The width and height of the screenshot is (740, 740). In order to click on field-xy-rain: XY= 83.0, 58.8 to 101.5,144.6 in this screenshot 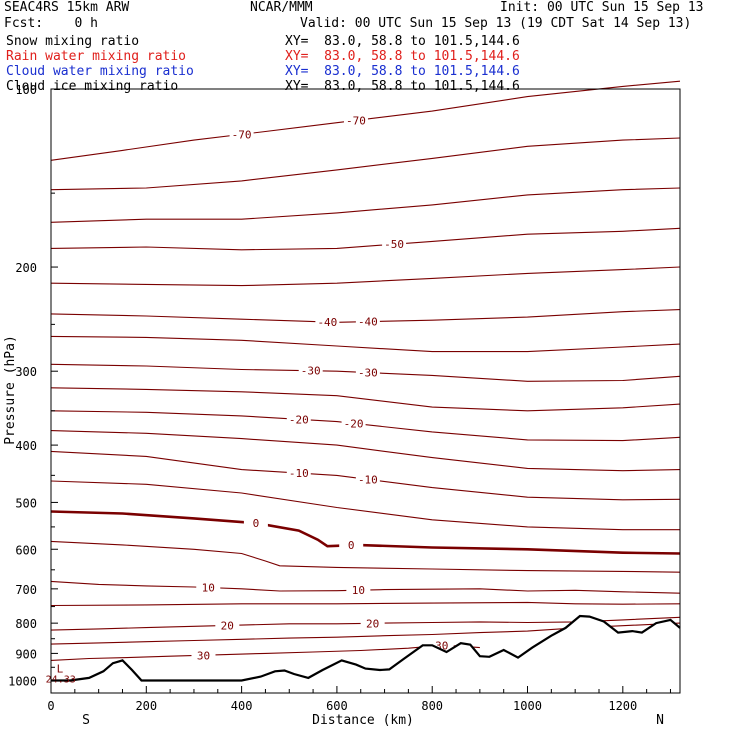, I will do `click(402, 56)`.